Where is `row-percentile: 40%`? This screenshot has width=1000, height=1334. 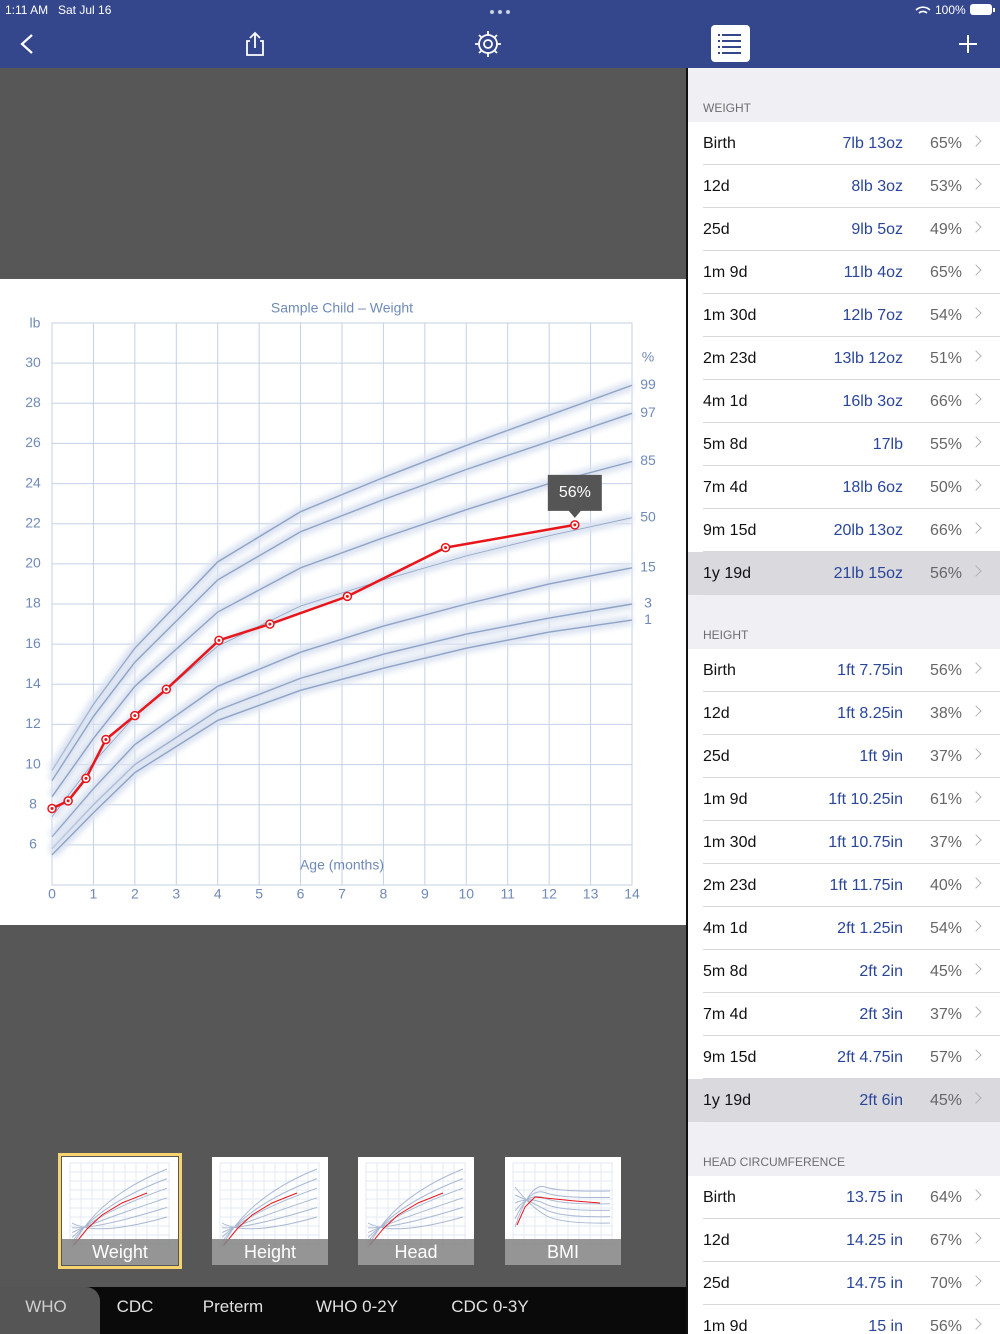 row-percentile: 40% is located at coordinates (945, 885).